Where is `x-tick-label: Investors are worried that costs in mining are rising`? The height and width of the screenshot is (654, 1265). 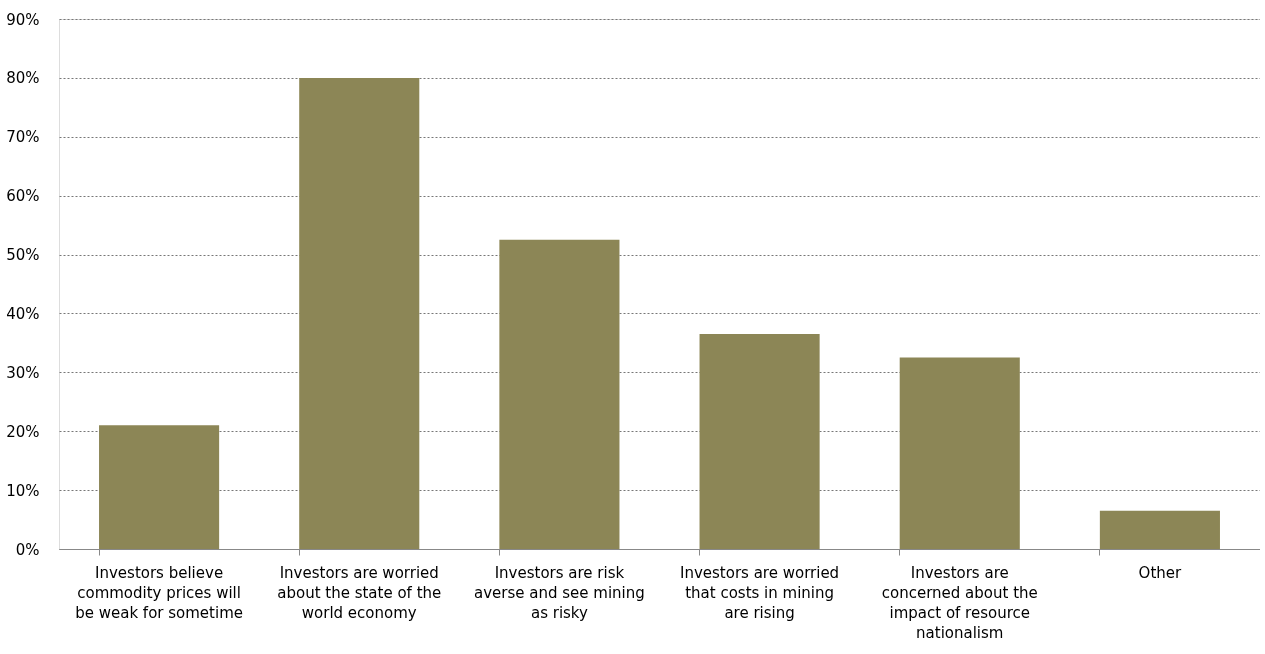
x-tick-label: Investors are worried that costs in mining are rising is located at coordinates (760, 592).